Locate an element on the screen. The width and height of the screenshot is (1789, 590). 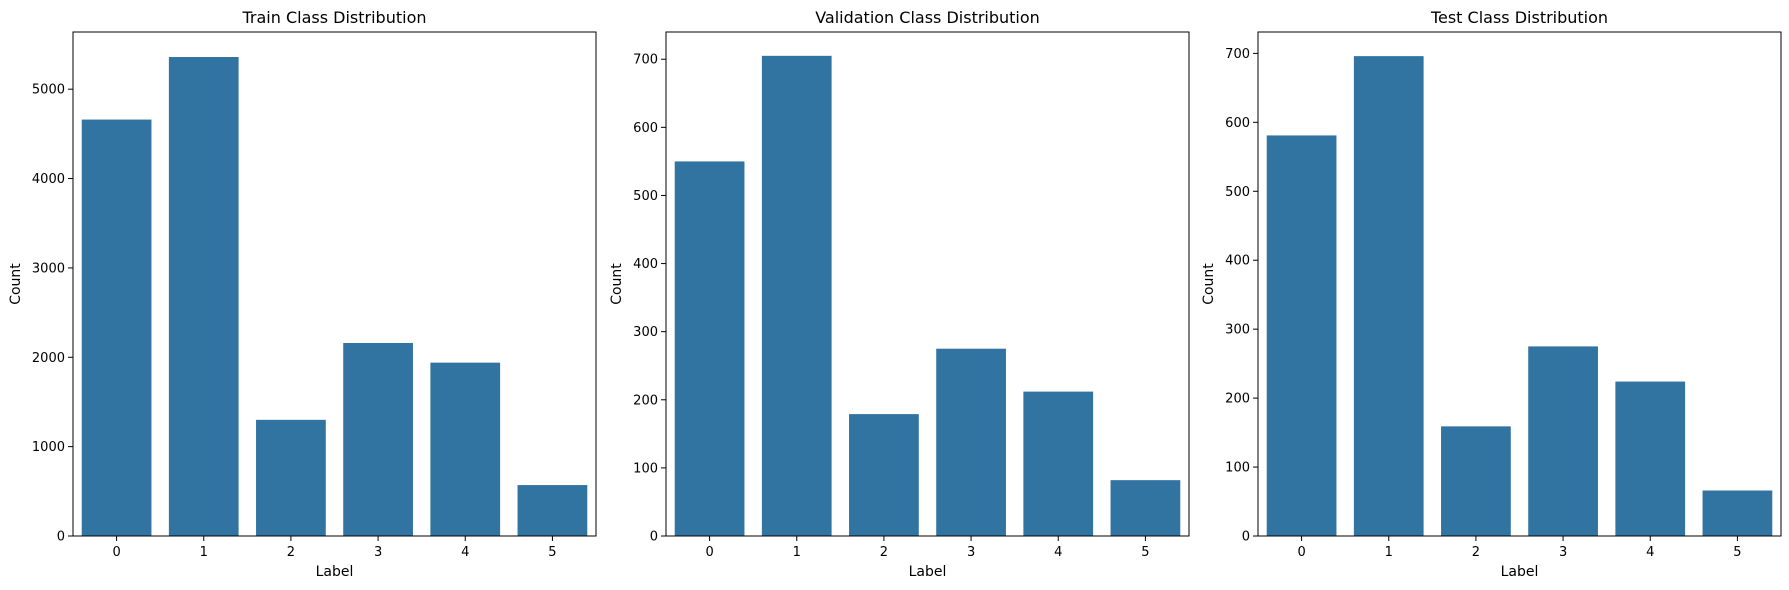
chart-title: Validation Class Distribution is located at coordinates (927, 17).